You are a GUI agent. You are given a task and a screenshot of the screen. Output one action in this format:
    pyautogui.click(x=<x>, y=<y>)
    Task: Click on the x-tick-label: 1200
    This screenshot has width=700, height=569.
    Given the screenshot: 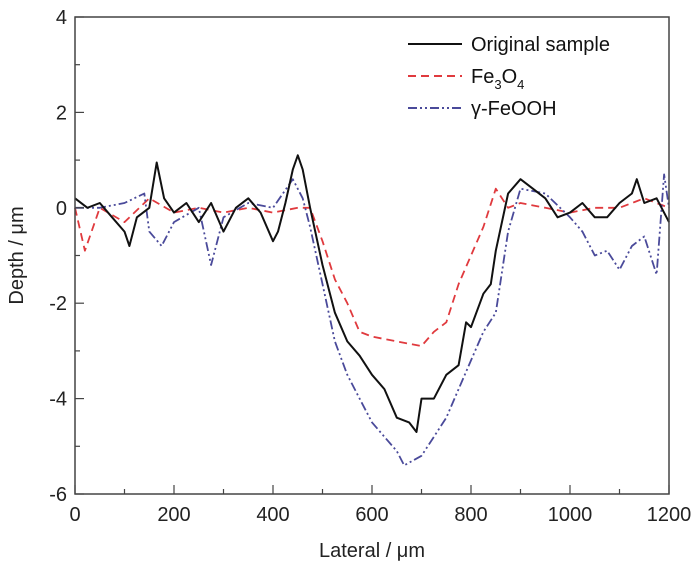 What is the action you would take?
    pyautogui.click(x=669, y=515)
    